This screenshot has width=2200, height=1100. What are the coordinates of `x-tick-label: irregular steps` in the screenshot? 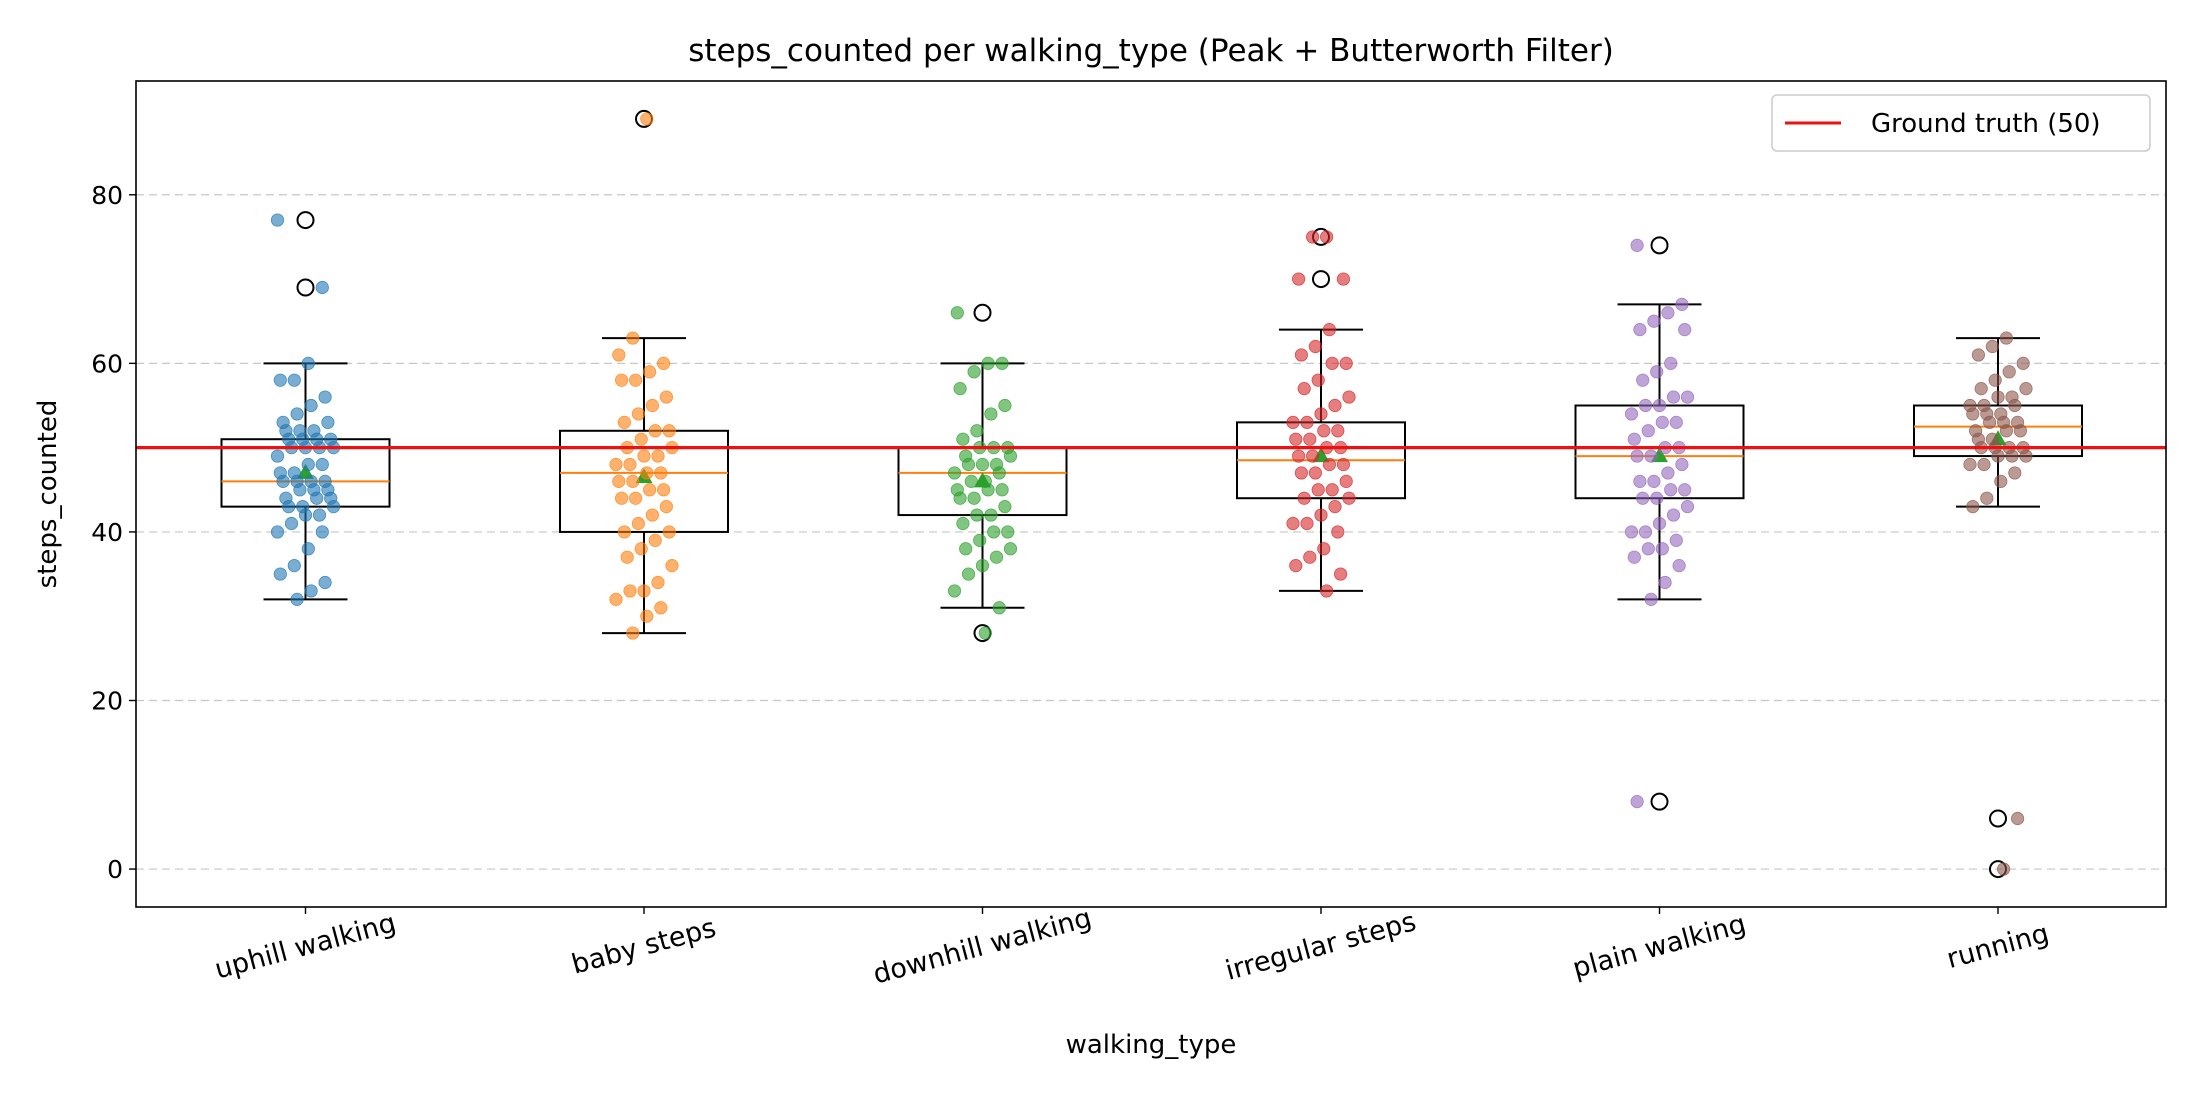 It's located at (1320, 946).